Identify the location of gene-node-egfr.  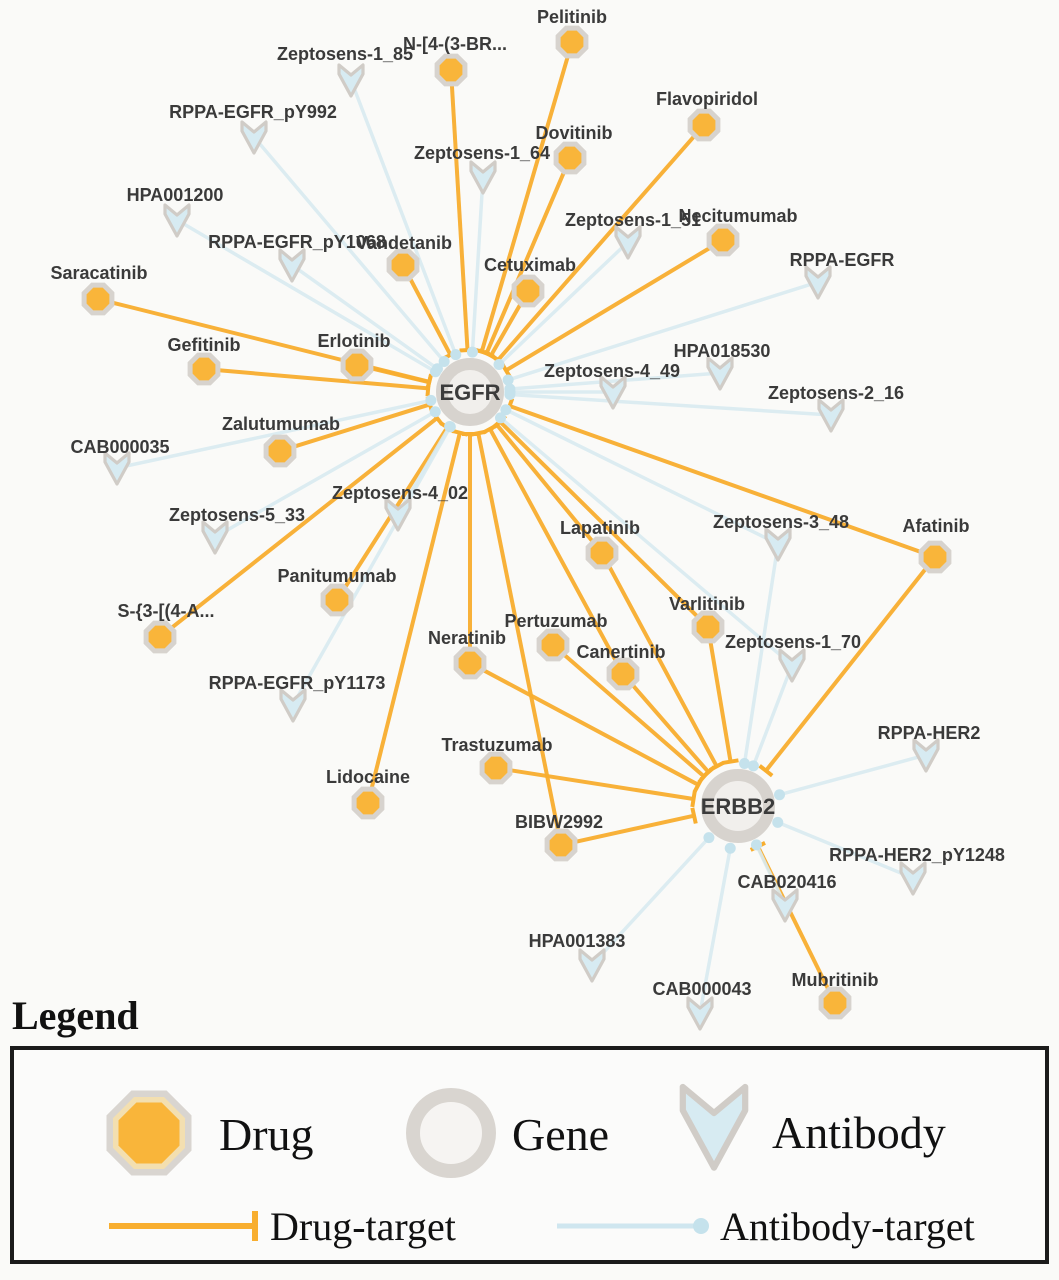
(470, 392).